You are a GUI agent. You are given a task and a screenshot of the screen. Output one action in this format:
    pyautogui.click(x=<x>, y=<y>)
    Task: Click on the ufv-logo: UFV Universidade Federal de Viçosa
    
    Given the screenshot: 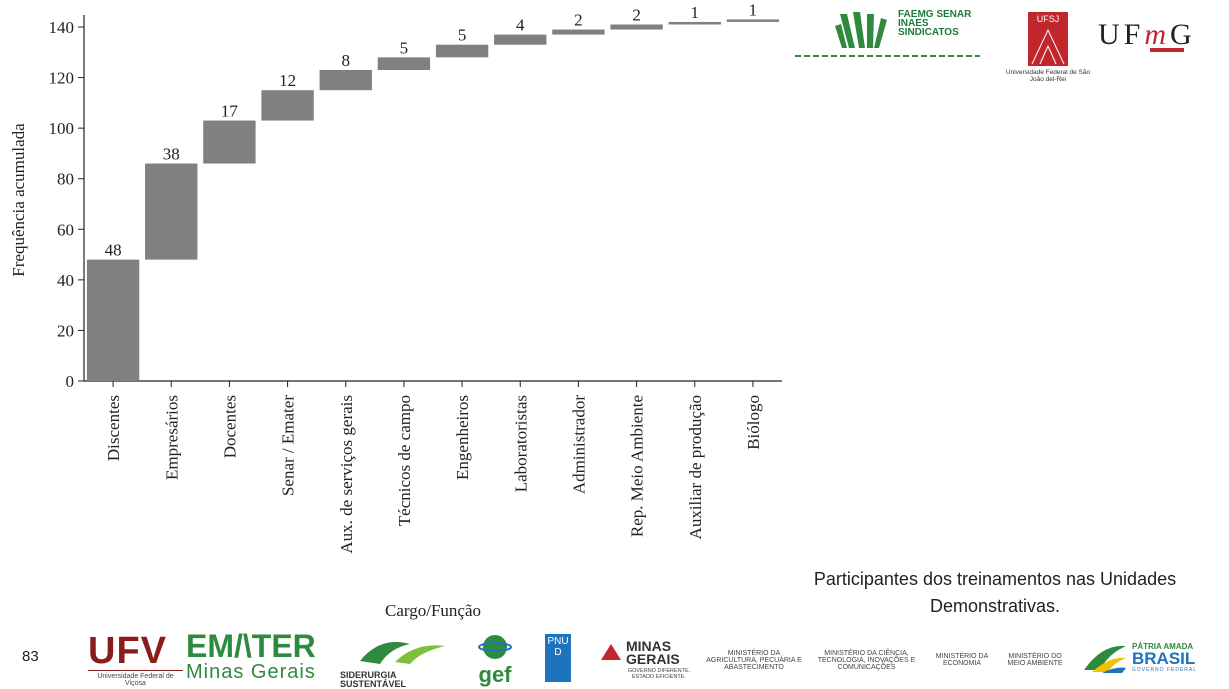 What is the action you would take?
    pyautogui.click(x=135, y=659)
    